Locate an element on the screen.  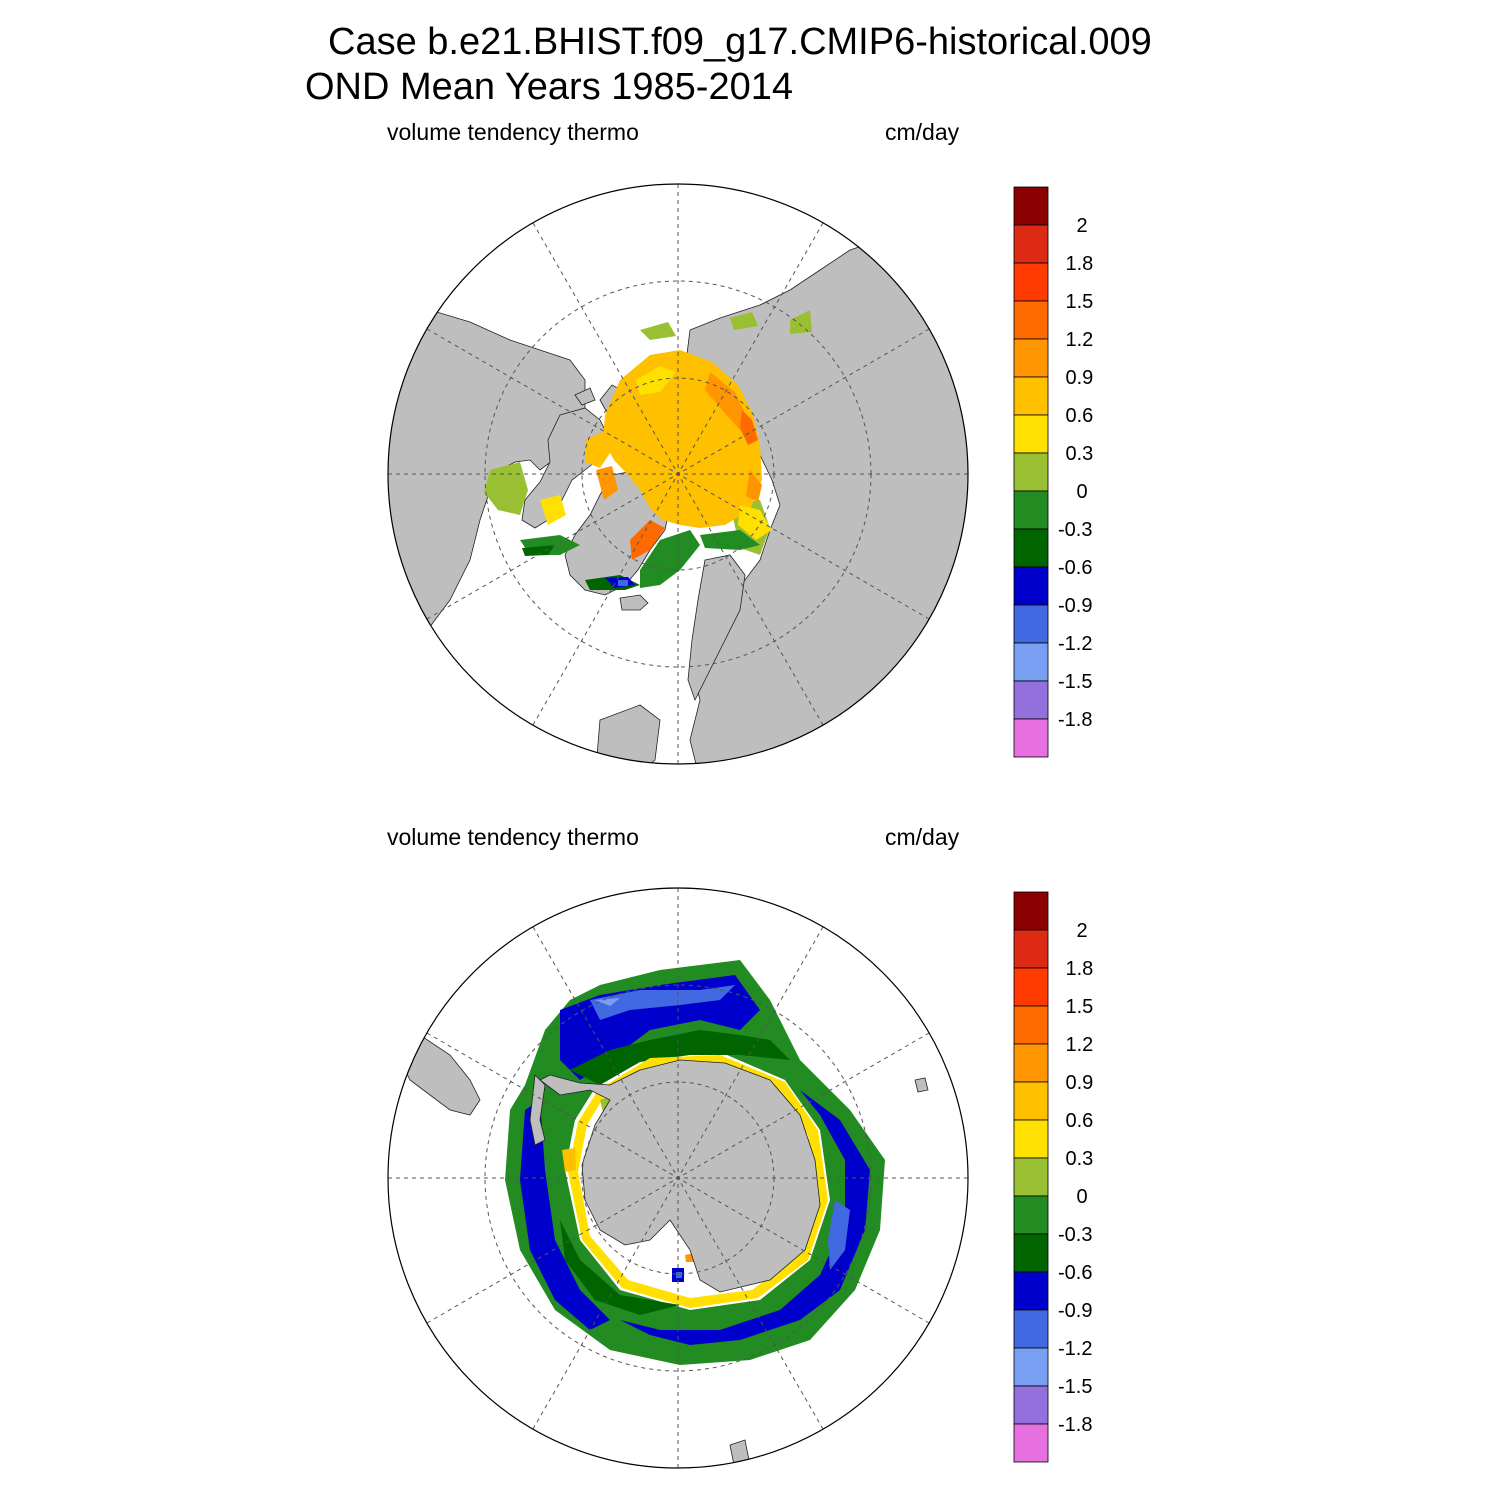
north-colorbar-tick-label: 2 is located at coordinates (1082, 226).